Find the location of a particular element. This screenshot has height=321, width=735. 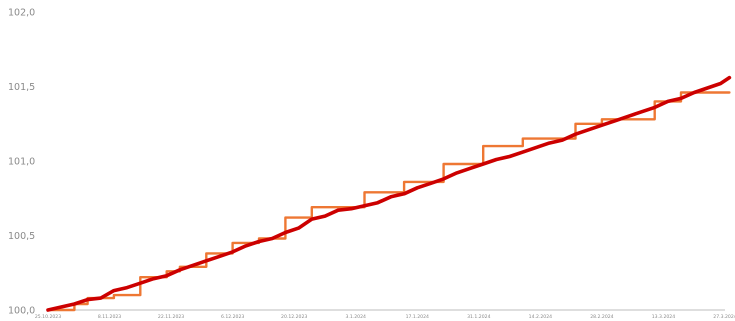

y-tick-label: 101,0 is located at coordinates (21, 162).